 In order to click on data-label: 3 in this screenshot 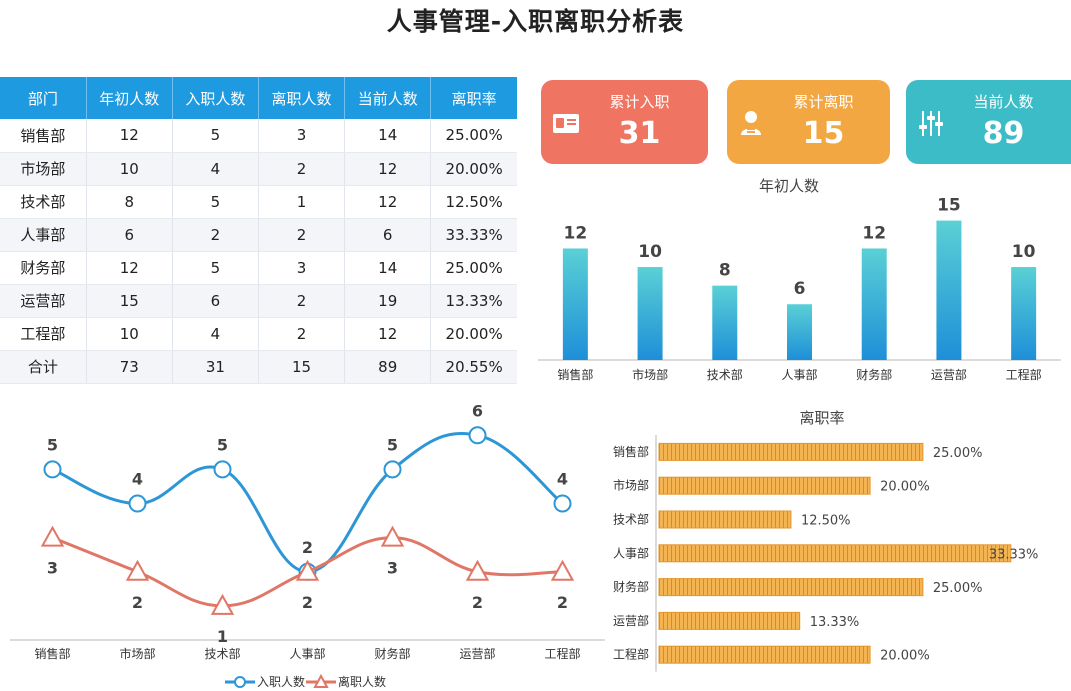, I will do `click(392, 568)`.